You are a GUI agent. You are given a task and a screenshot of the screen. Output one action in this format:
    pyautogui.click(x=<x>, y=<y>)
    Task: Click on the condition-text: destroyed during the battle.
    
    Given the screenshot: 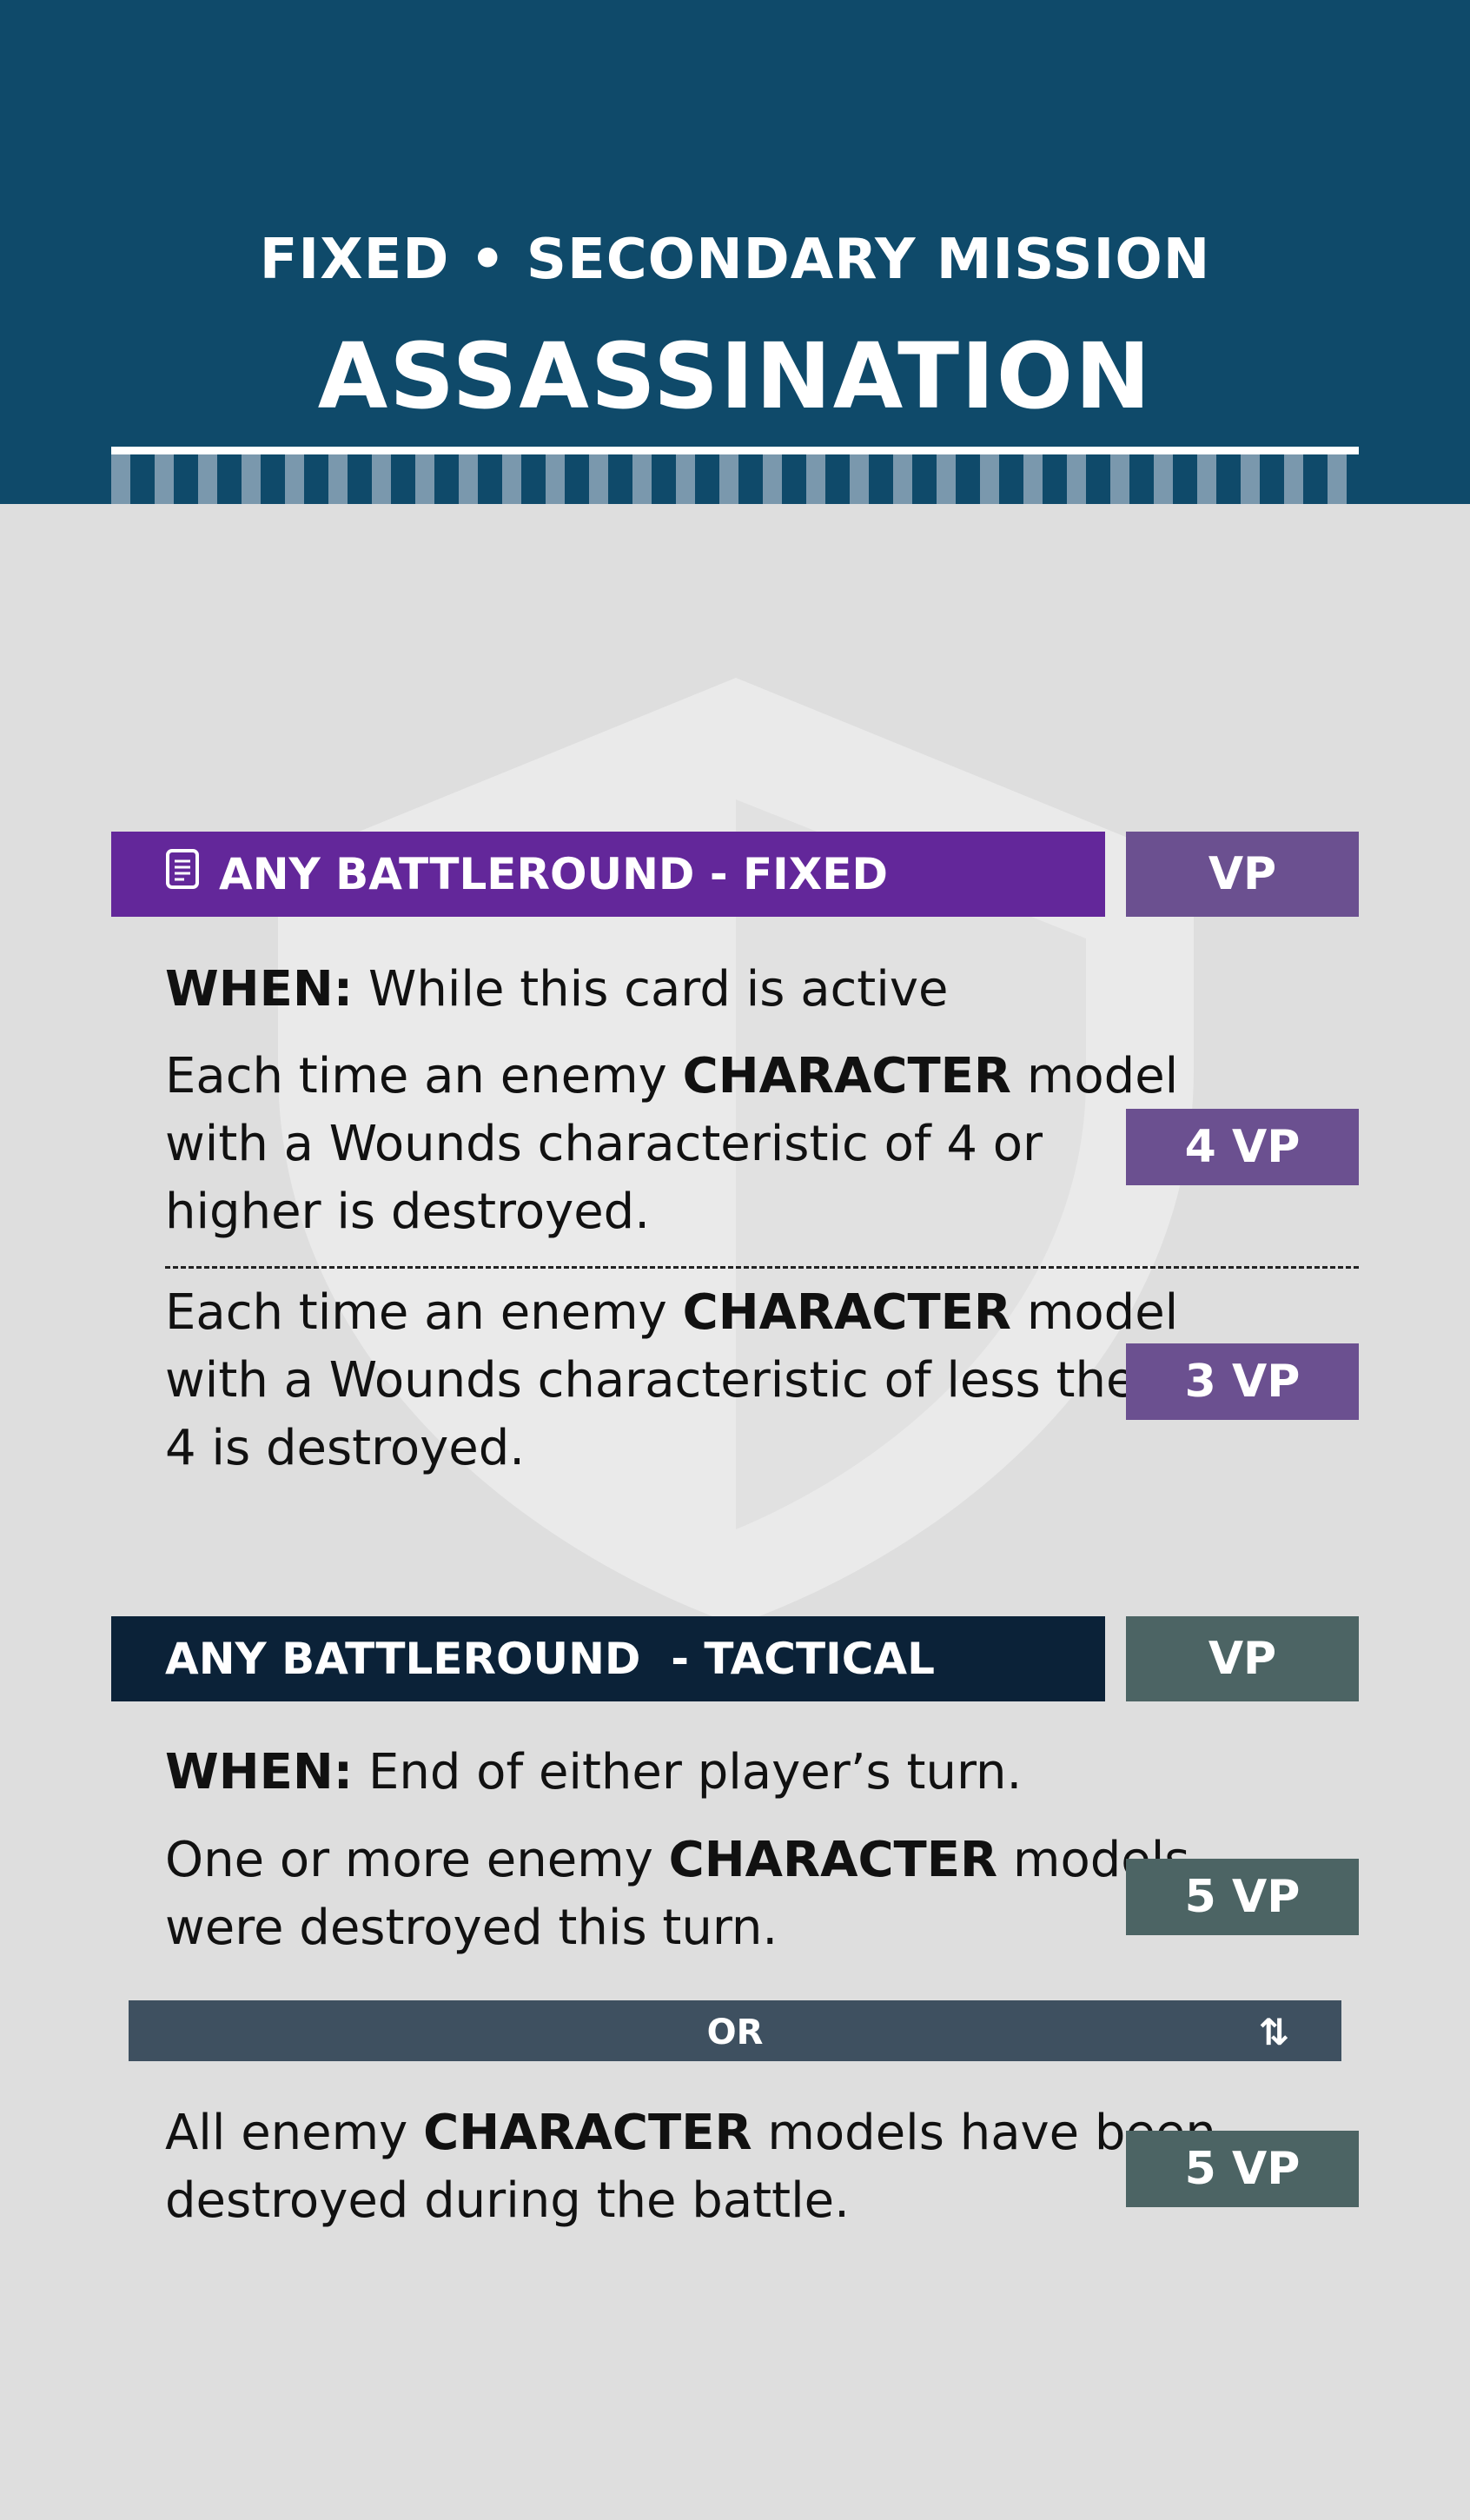 What is the action you would take?
    pyautogui.click(x=507, y=2200)
    